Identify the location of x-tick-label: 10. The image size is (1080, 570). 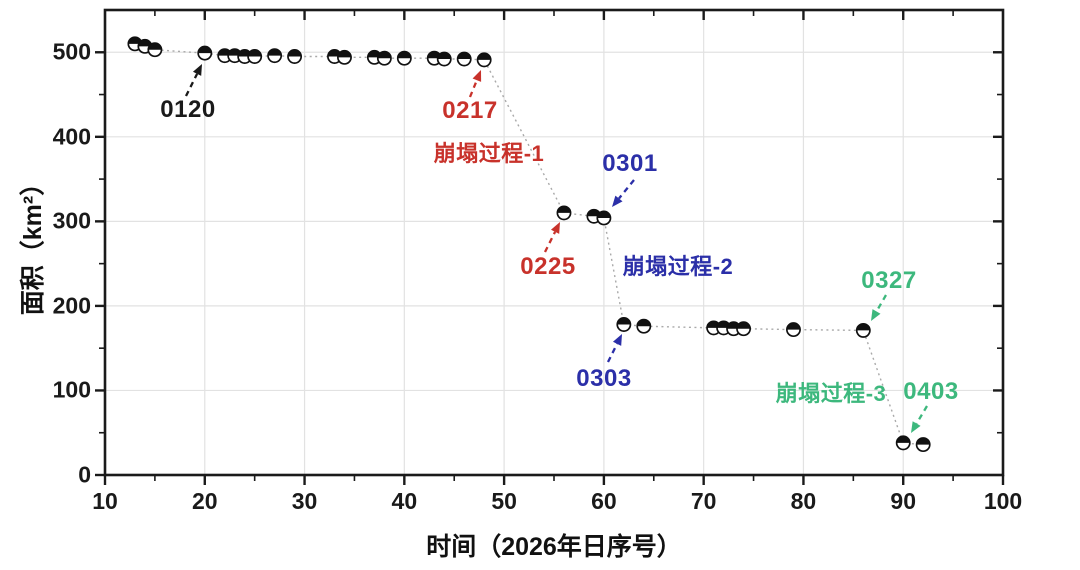
(105, 501).